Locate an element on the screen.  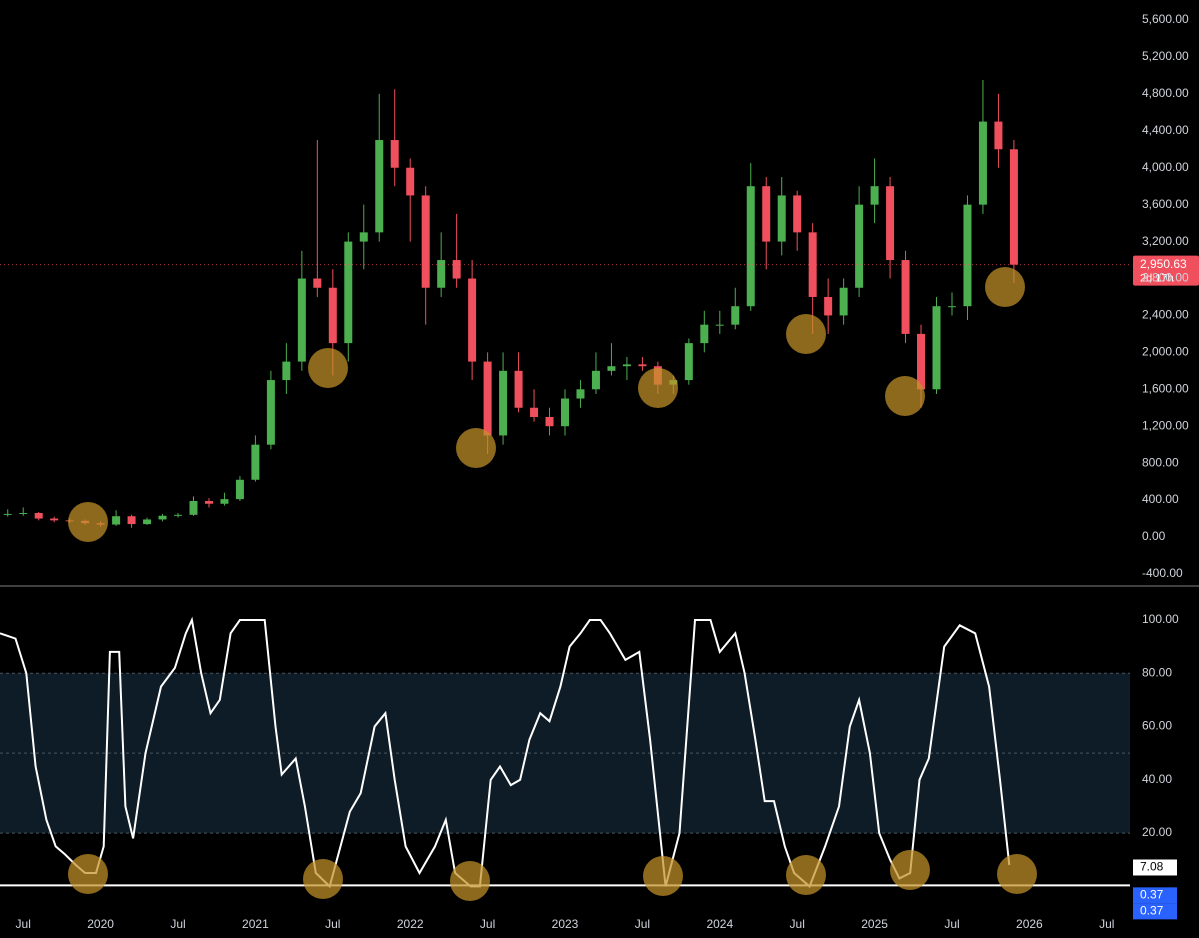
y-tick-label: 4,000.00 is located at coordinates (1165, 167).